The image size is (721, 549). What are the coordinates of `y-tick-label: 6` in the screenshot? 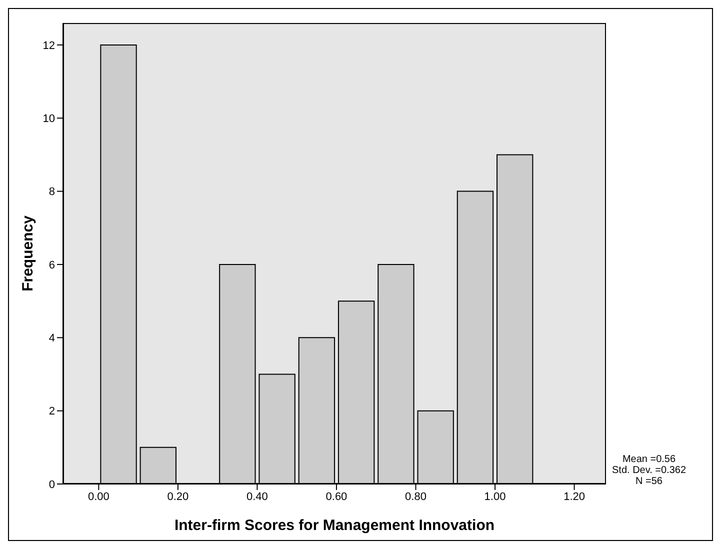 It's located at (51, 265).